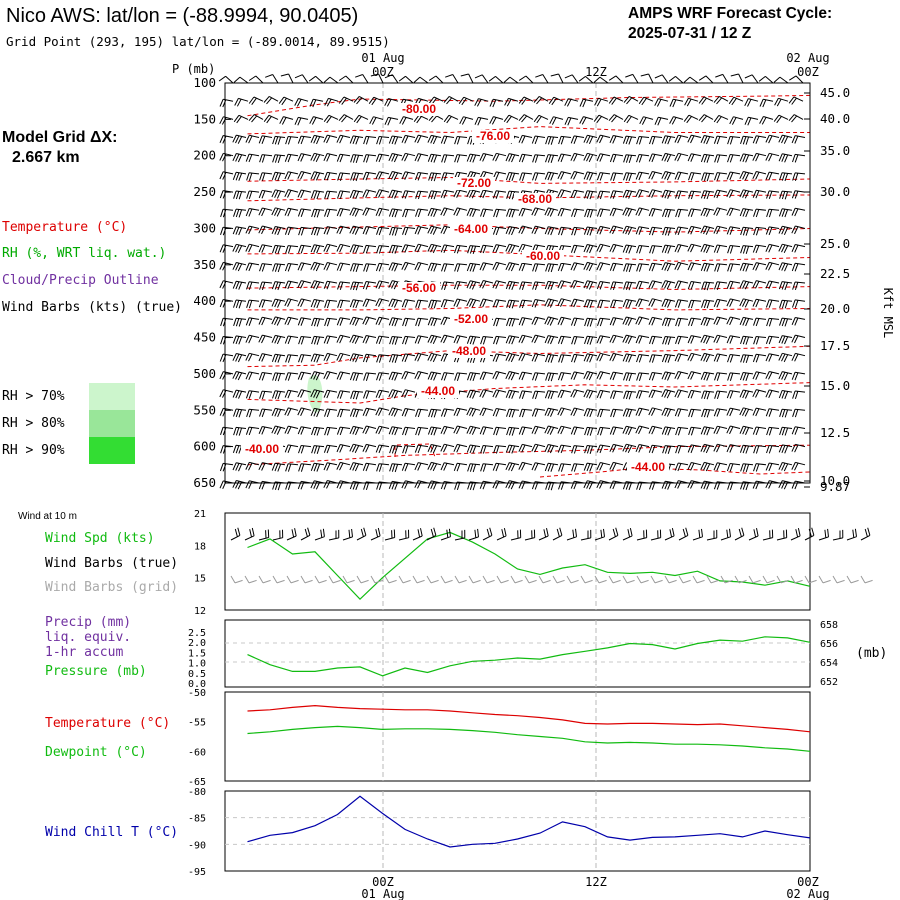  Describe the element at coordinates (112, 396) in the screenshot. I see `rh-legend-70-swatch` at that location.